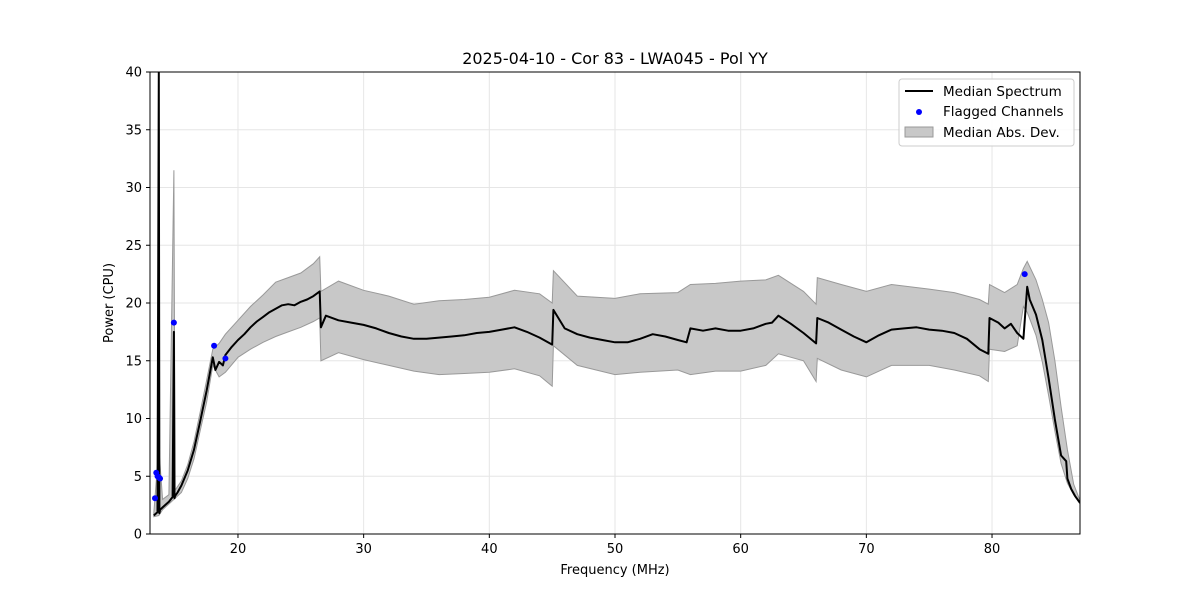 Image resolution: width=1200 pixels, height=600 pixels. Describe the element at coordinates (133, 304) in the screenshot. I see `y-tick-label: 20` at that location.